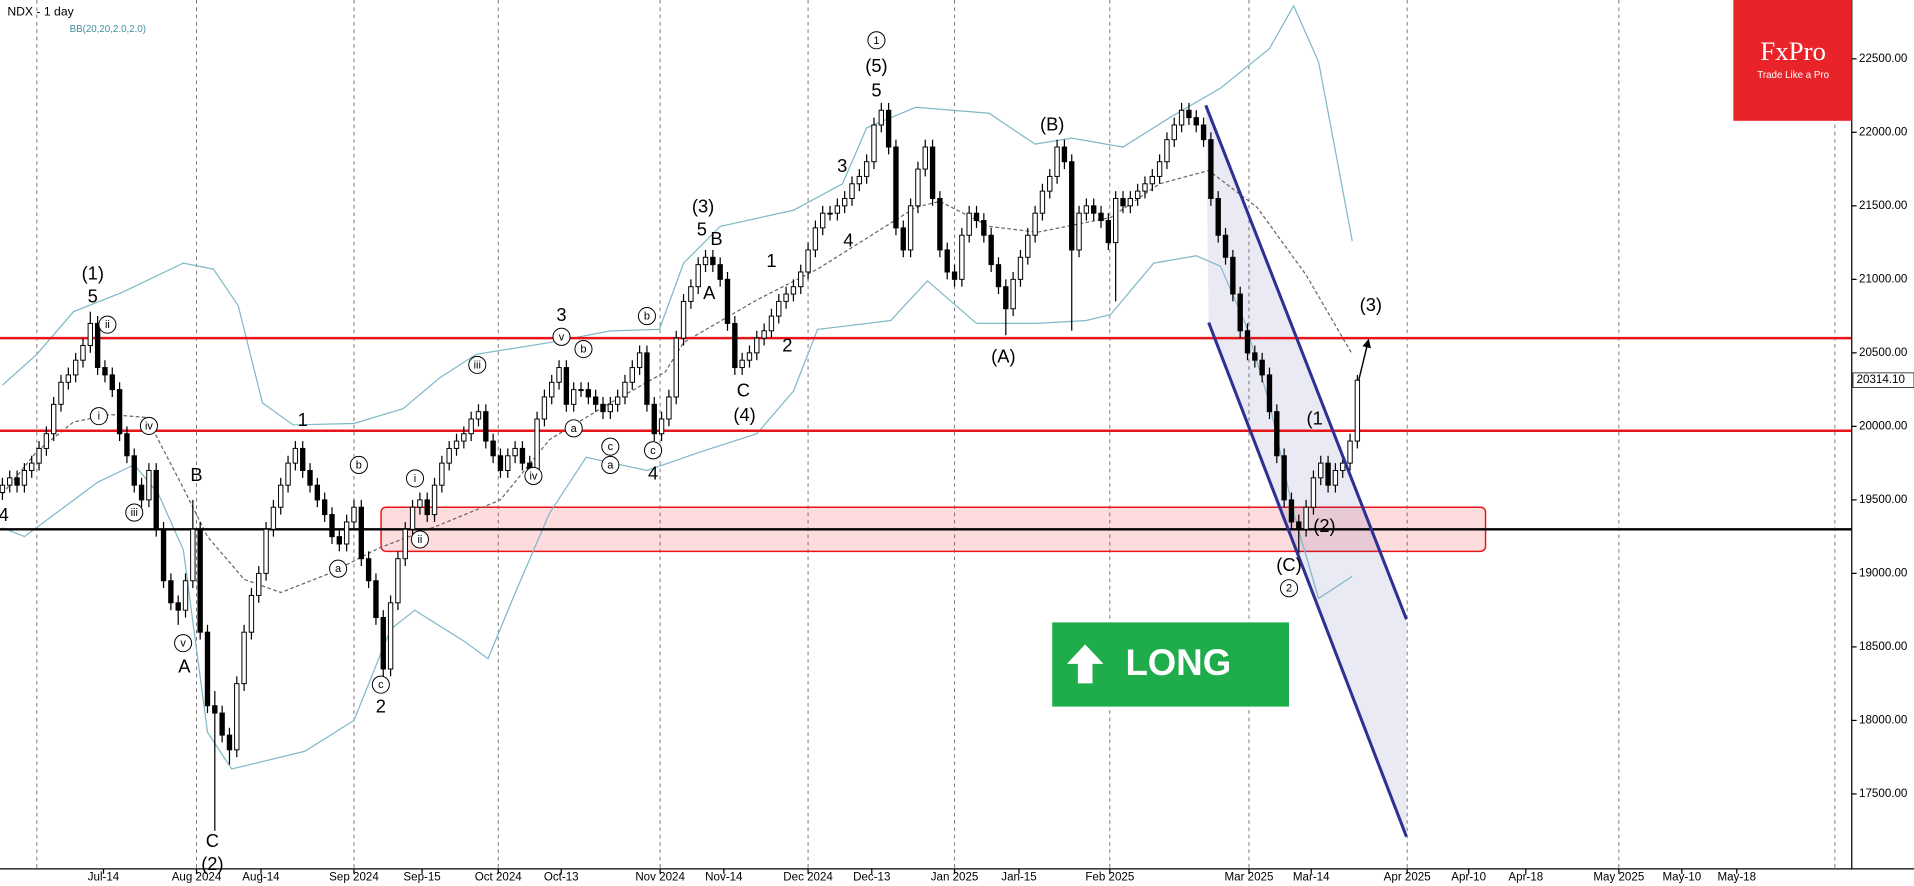 The image size is (1914, 886). Describe the element at coordinates (1883, 206) in the screenshot. I see `y-tick-label: 21500.00` at that location.